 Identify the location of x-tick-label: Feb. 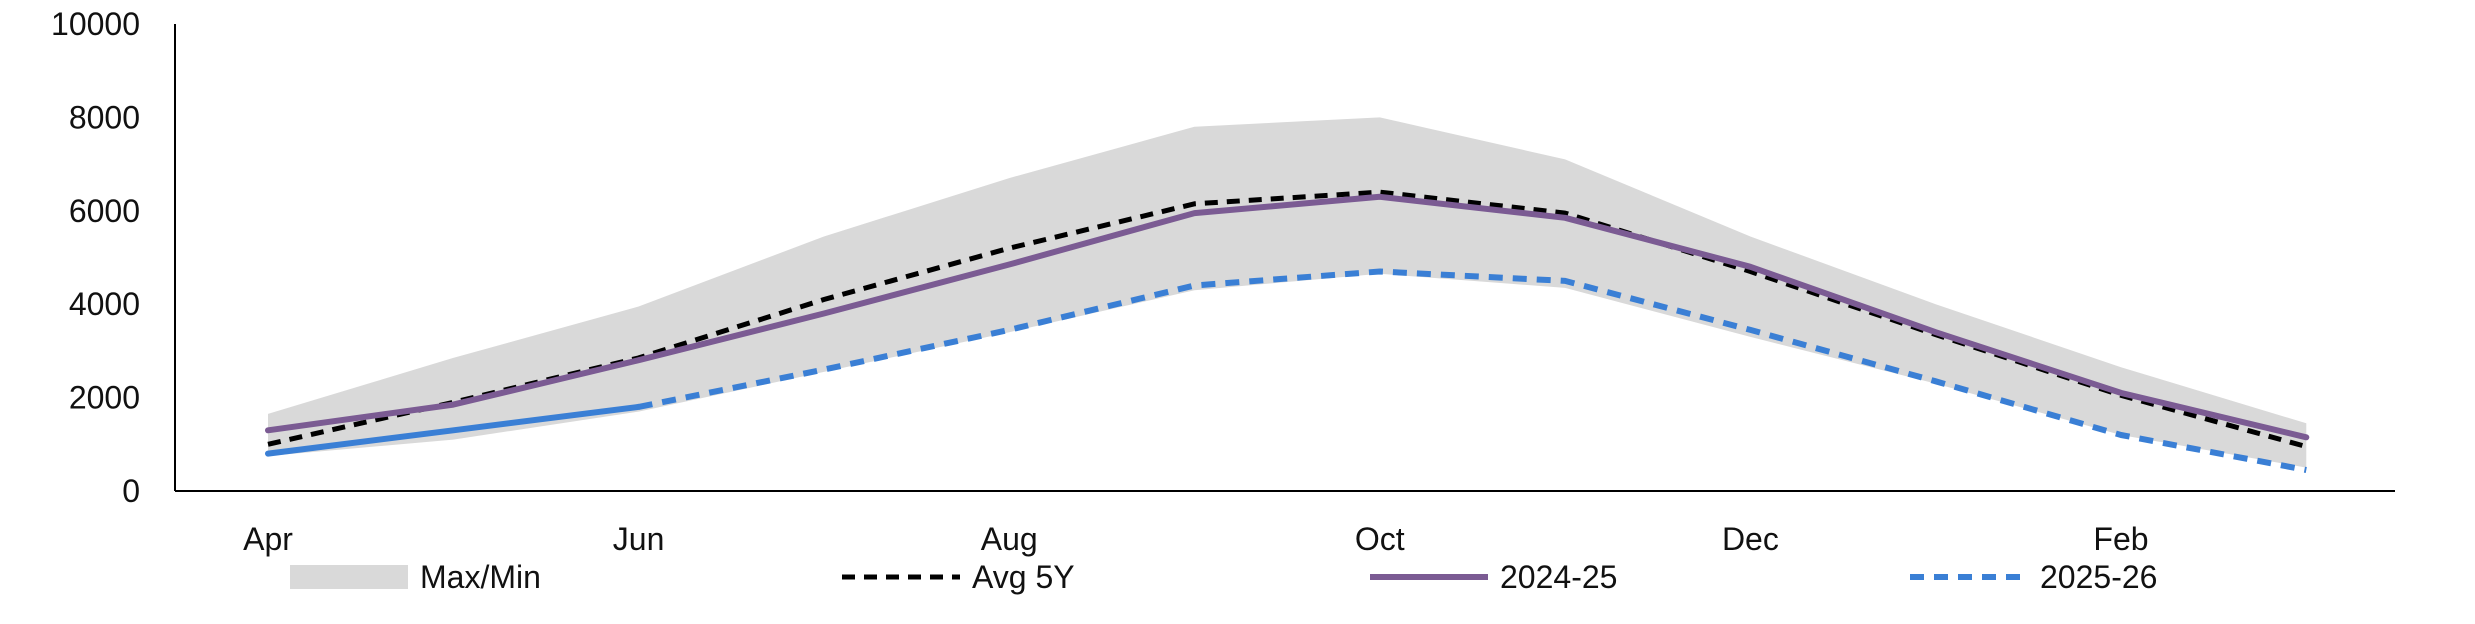
(2120, 539).